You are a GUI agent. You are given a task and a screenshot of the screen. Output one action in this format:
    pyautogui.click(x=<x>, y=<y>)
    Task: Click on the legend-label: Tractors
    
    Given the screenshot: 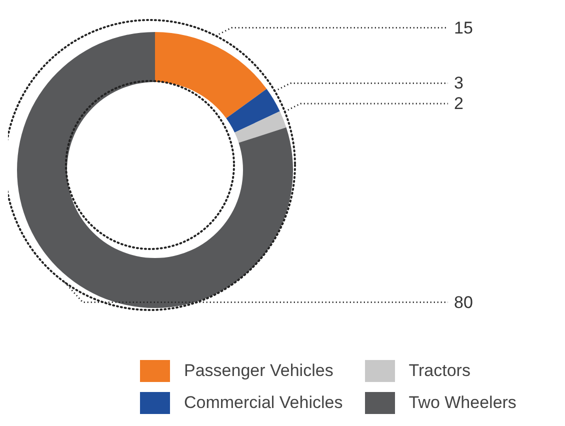 What is the action you would take?
    pyautogui.click(x=439, y=371)
    